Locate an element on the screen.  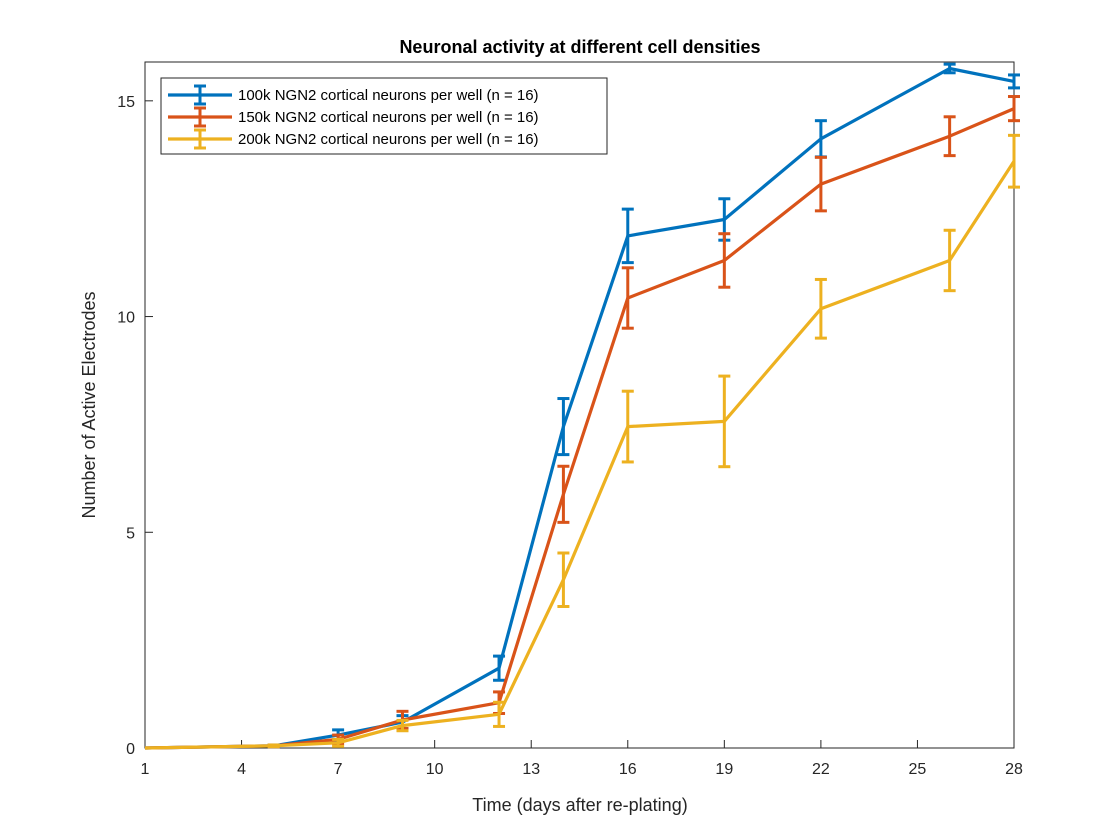
x-tick-label: 1 is located at coordinates (145, 769).